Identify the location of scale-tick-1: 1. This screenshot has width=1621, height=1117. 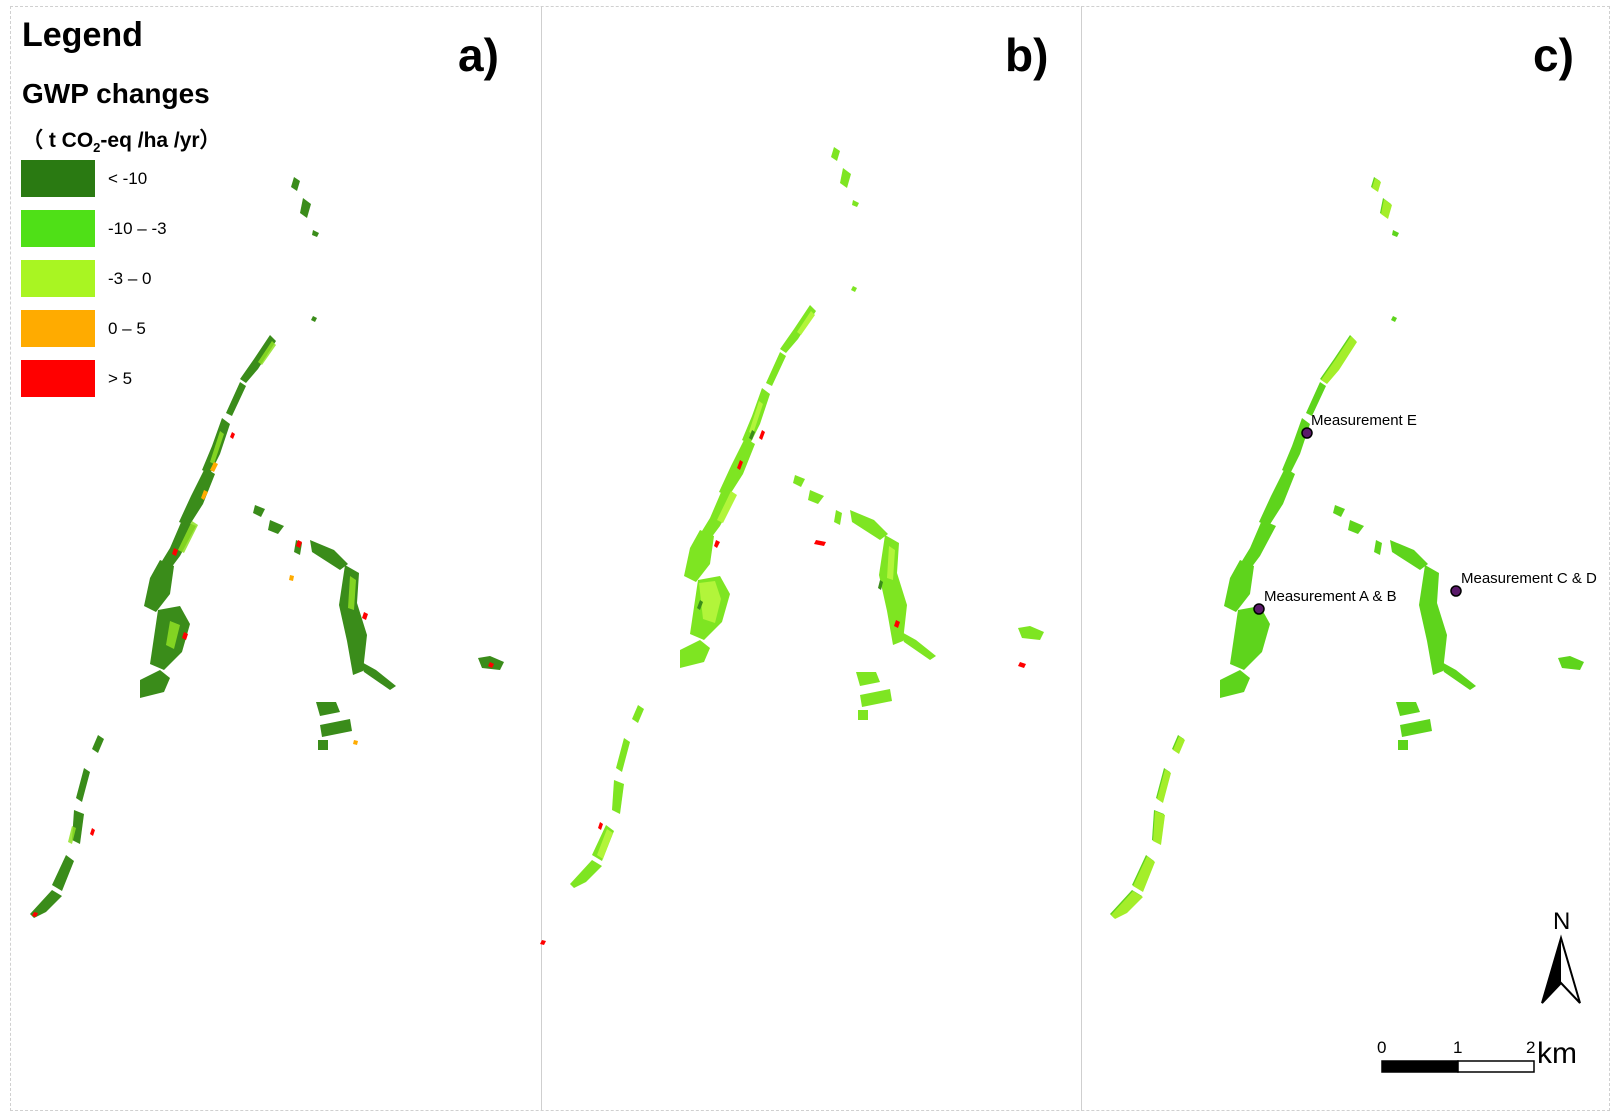
(1458, 1047).